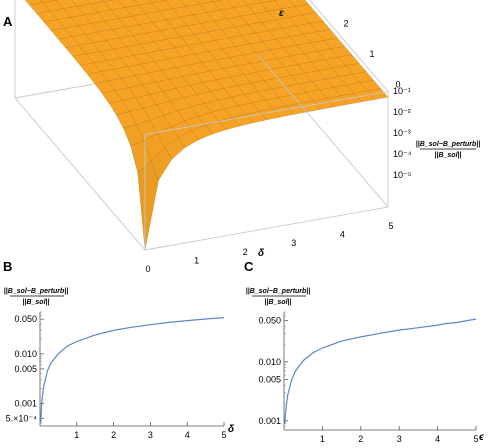 The height and width of the screenshot is (448, 491). Describe the element at coordinates (402, 112) in the screenshot. I see `surface-z-tick-label: 10⁻²` at that location.